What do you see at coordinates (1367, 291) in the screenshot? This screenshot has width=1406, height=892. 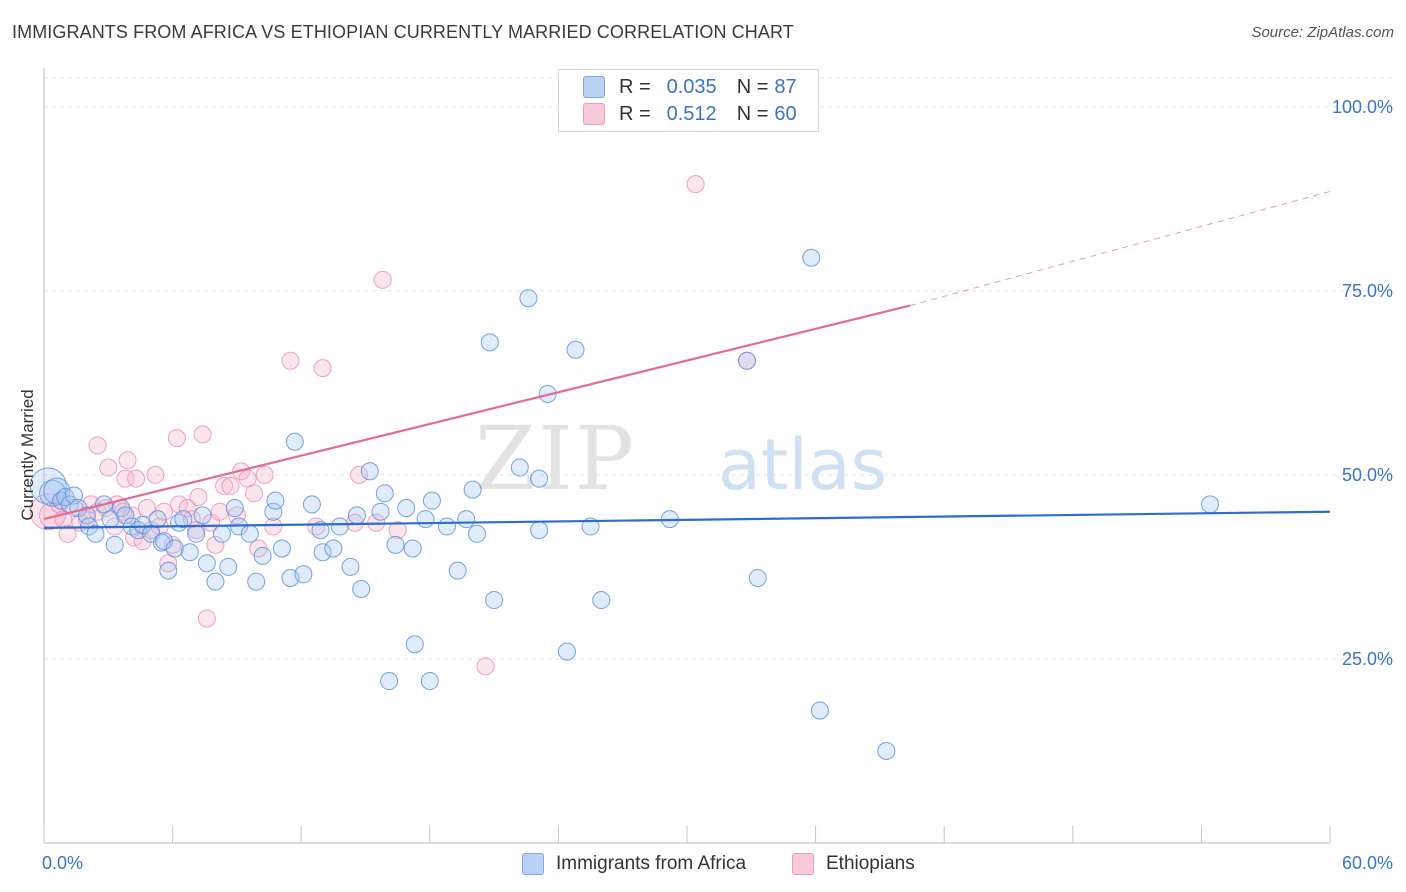 I see `y-tick-label: 75.0%` at bounding box center [1367, 291].